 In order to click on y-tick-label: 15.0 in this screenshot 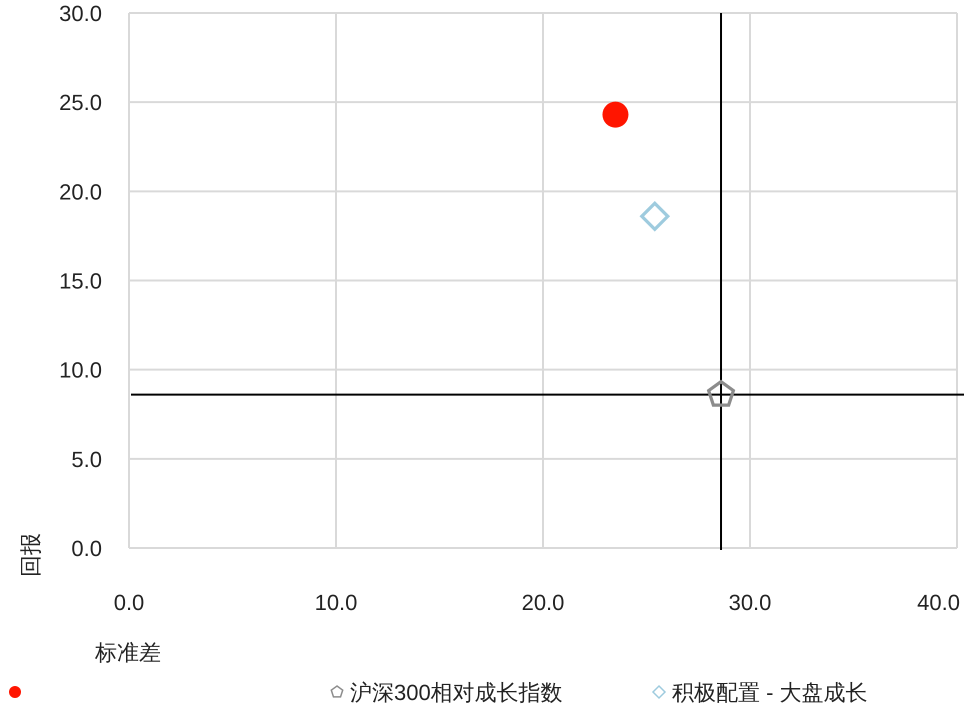, I will do `click(80, 281)`.